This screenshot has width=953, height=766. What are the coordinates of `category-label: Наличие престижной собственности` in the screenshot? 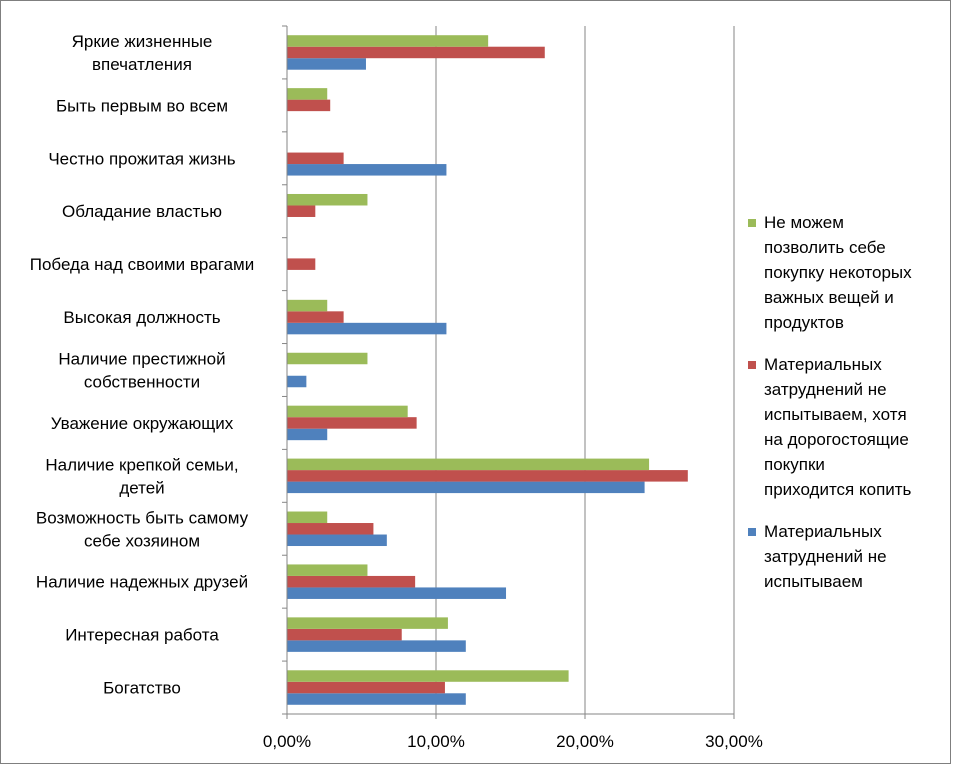 It's located at (141, 371).